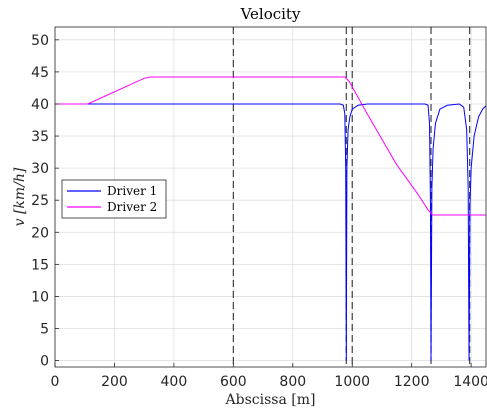  What do you see at coordinates (40, 41) in the screenshot?
I see `y-tick-label: 50` at bounding box center [40, 41].